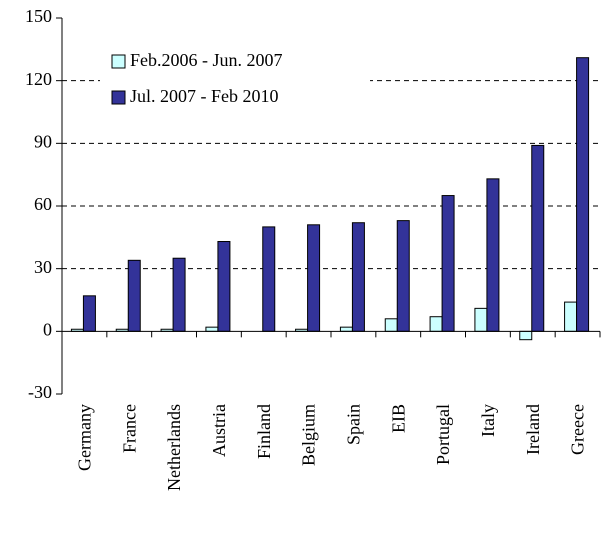 The image size is (603, 539). What do you see at coordinates (398, 418) in the screenshot?
I see `x-tick-label: EIB` at bounding box center [398, 418].